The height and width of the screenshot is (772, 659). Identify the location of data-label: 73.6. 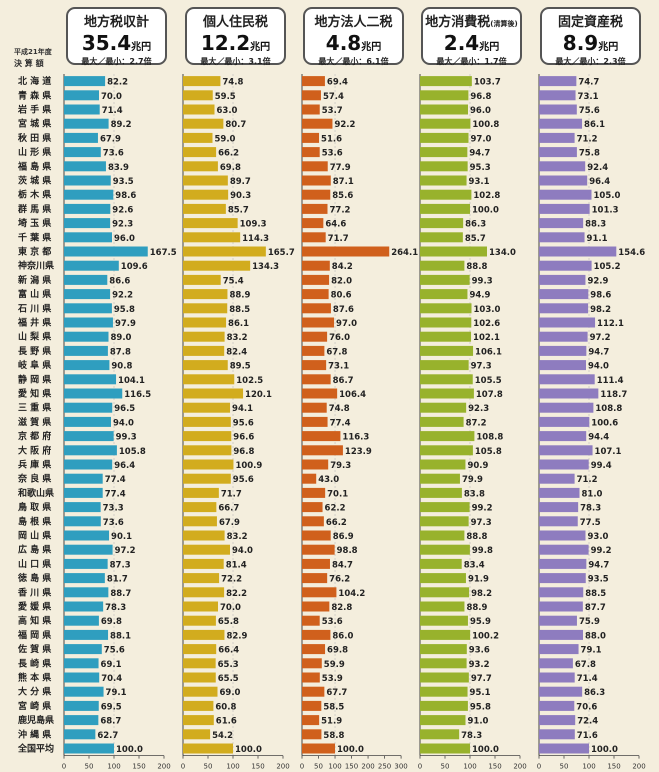
(113, 154).